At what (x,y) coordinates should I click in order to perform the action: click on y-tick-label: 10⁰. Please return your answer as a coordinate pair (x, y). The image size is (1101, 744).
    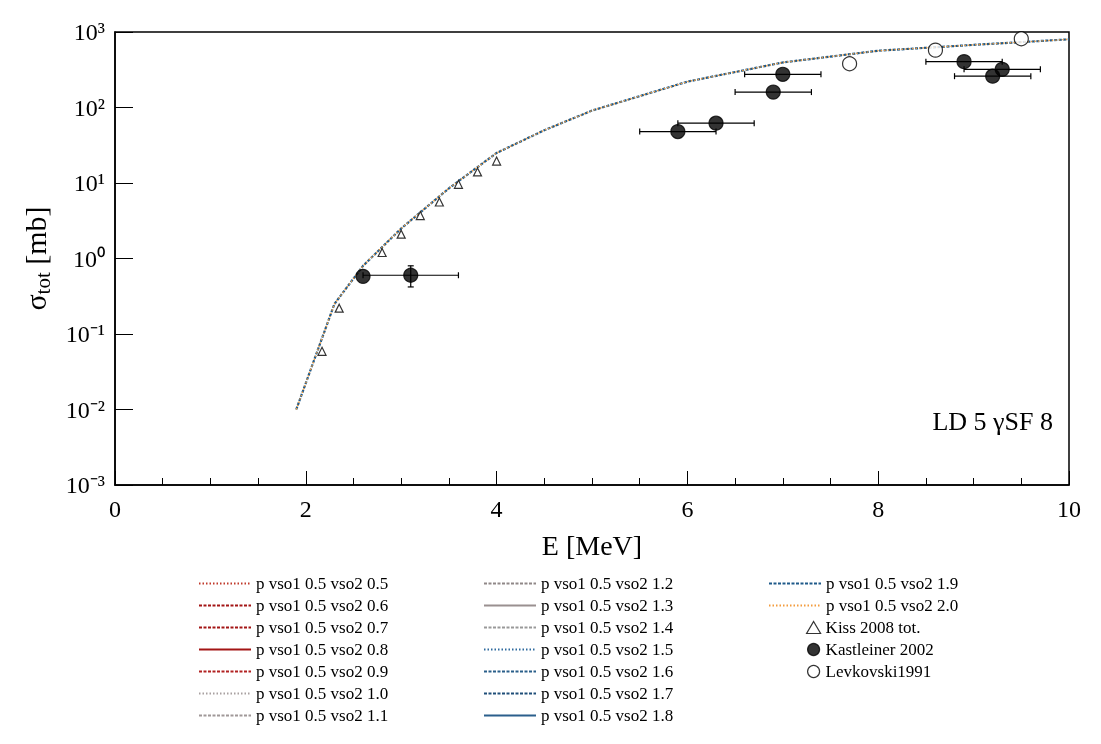
    Looking at the image, I should click on (89, 258).